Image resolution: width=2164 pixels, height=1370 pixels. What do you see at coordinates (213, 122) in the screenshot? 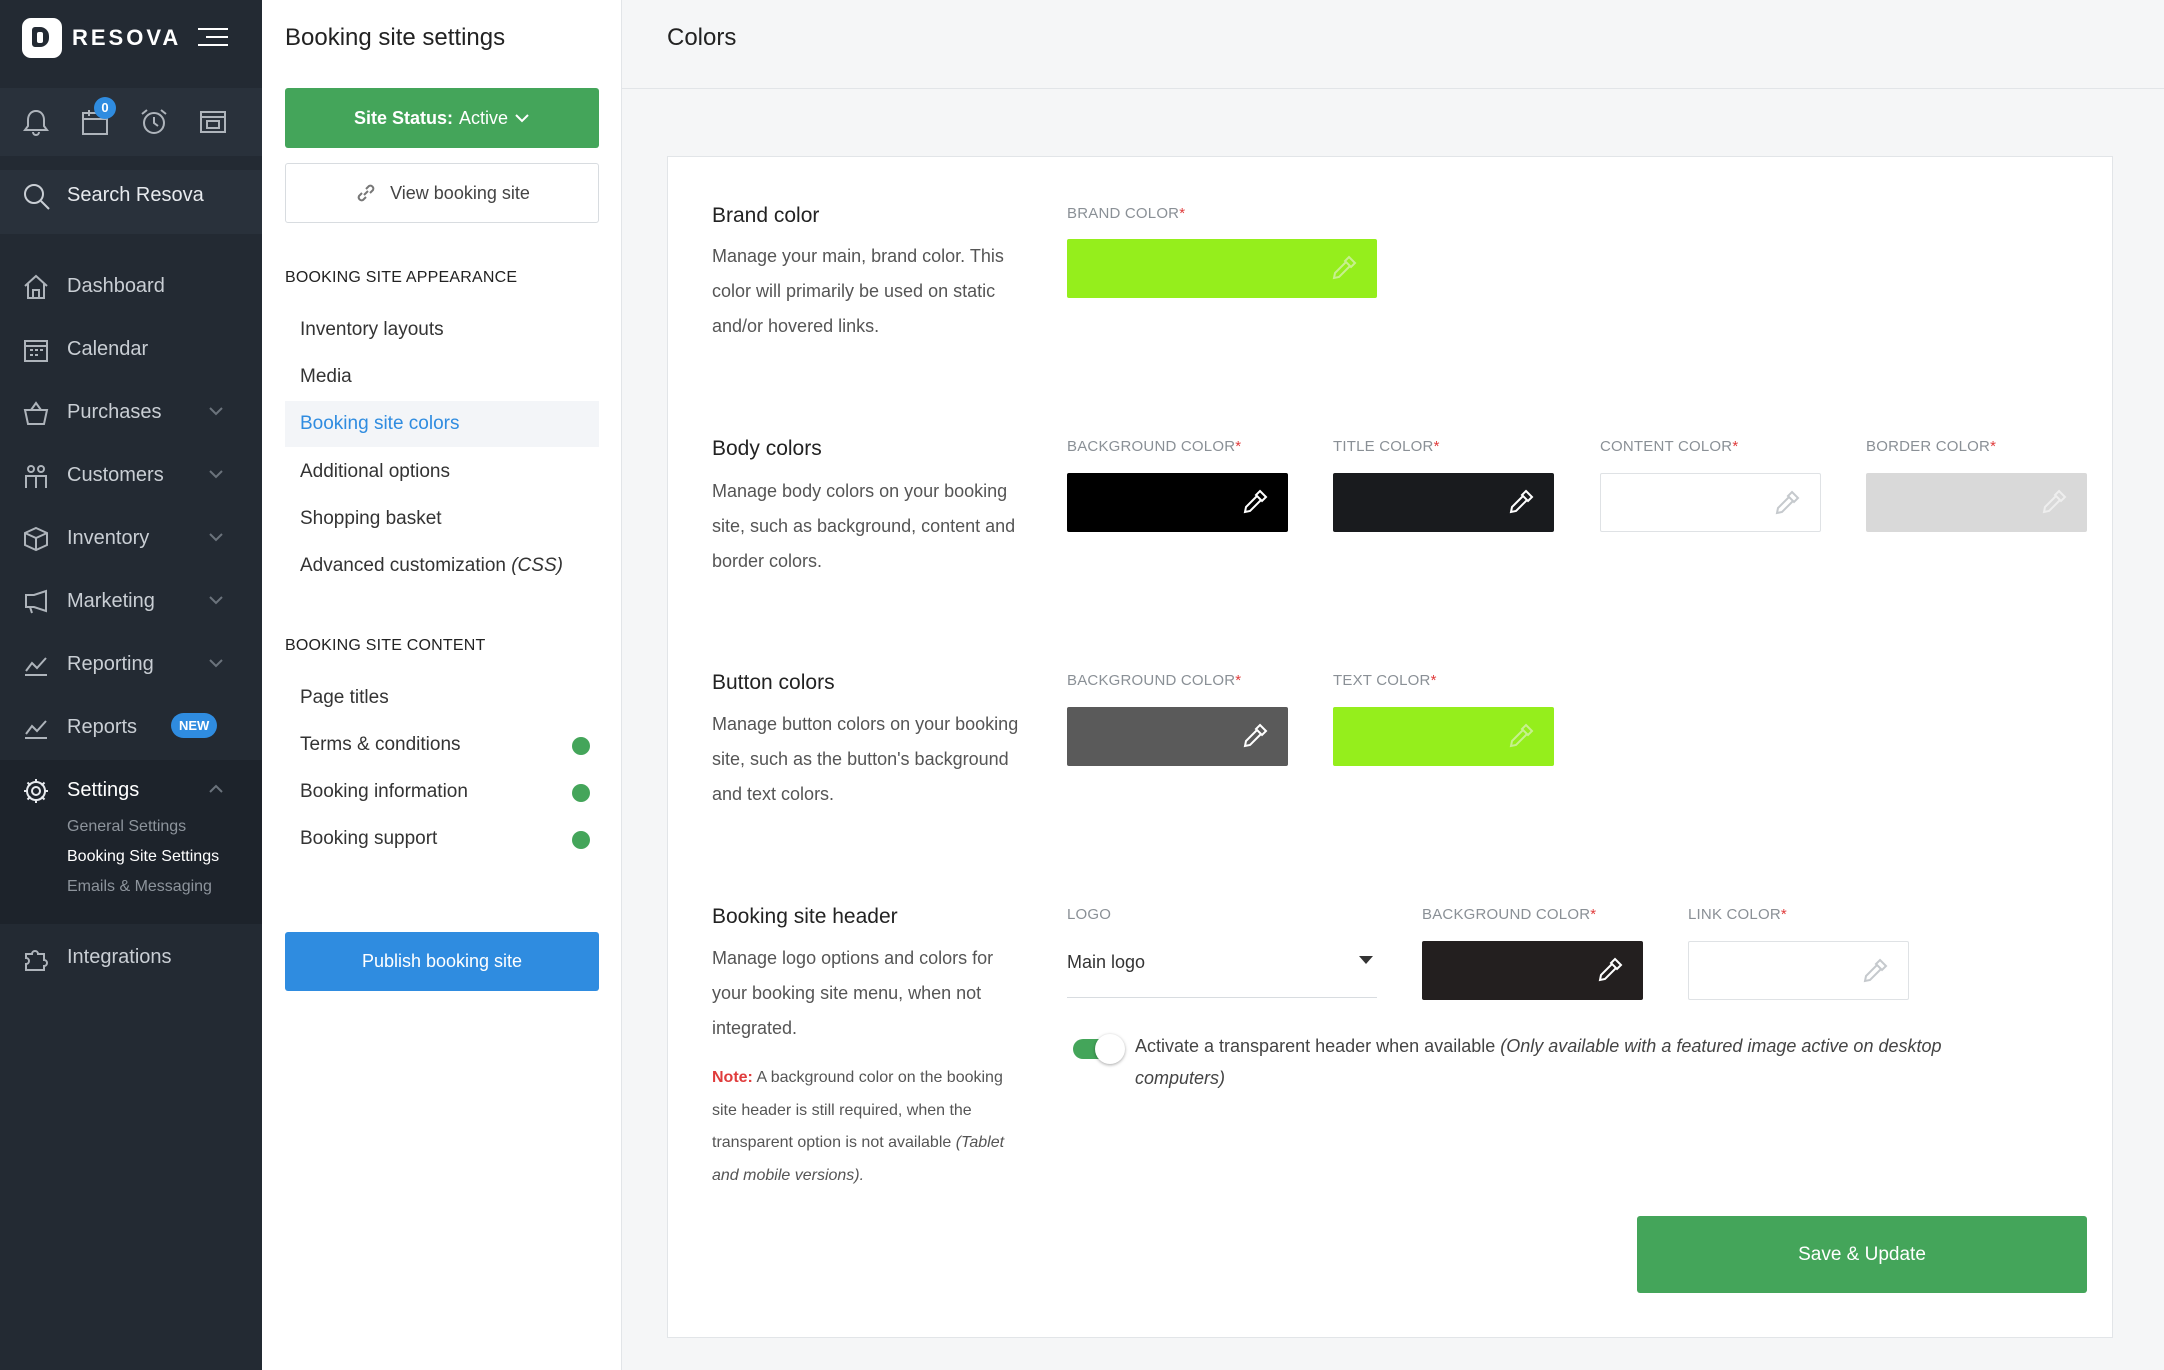
I see `window-icon` at bounding box center [213, 122].